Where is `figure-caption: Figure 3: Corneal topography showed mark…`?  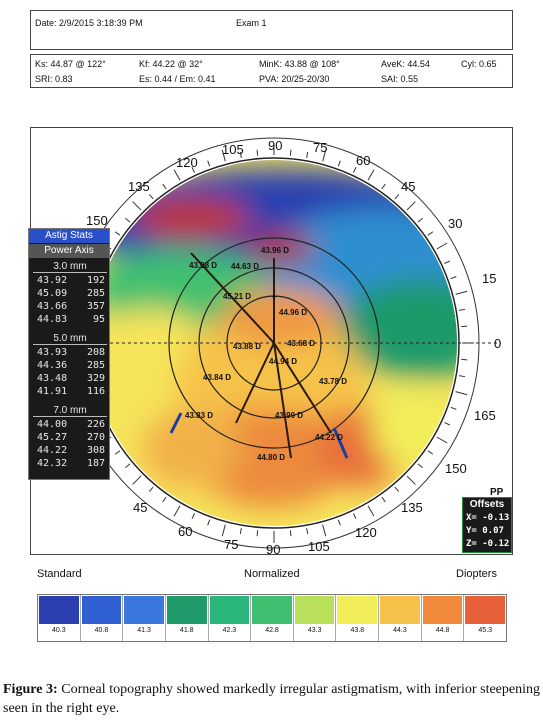
figure-caption: Figure 3: Corneal topography showed mark… is located at coordinates (271, 699).